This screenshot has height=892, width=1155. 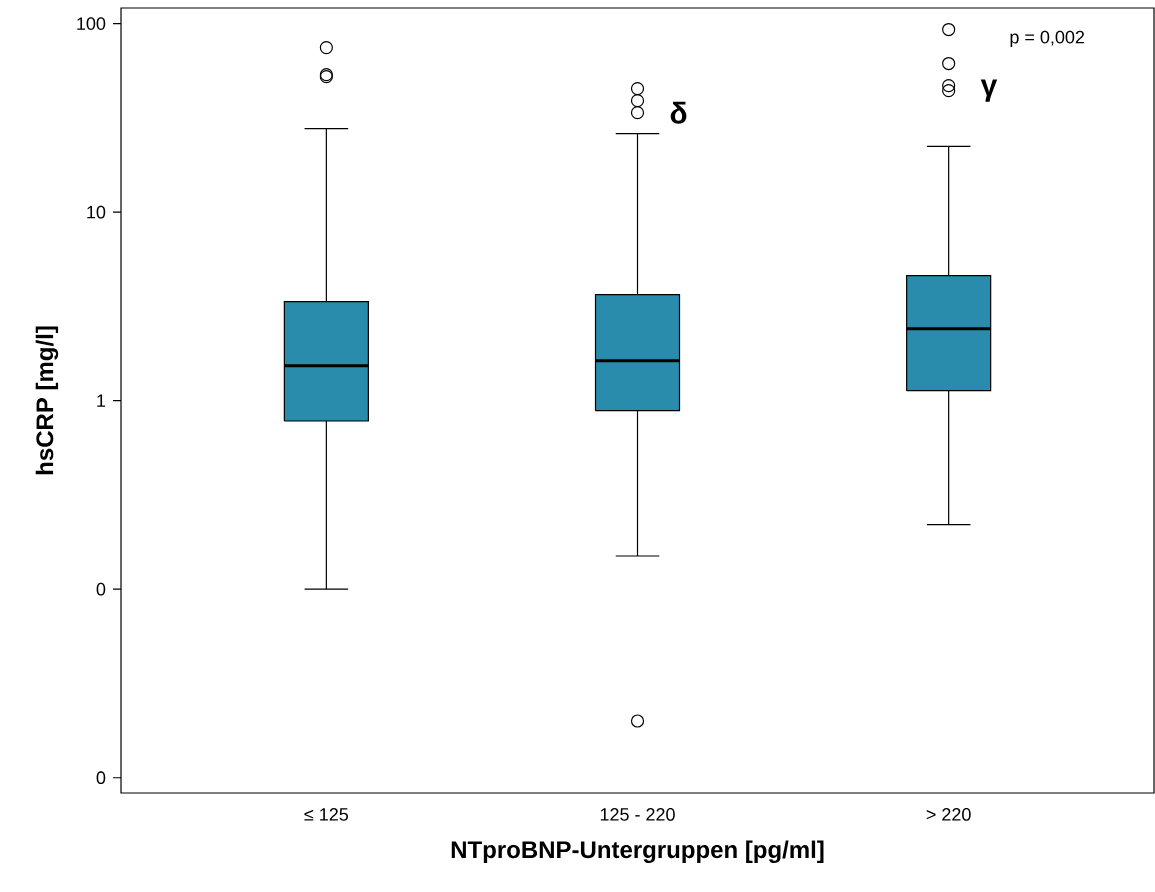 I want to click on y-tick-label: 100, so click(x=91, y=23).